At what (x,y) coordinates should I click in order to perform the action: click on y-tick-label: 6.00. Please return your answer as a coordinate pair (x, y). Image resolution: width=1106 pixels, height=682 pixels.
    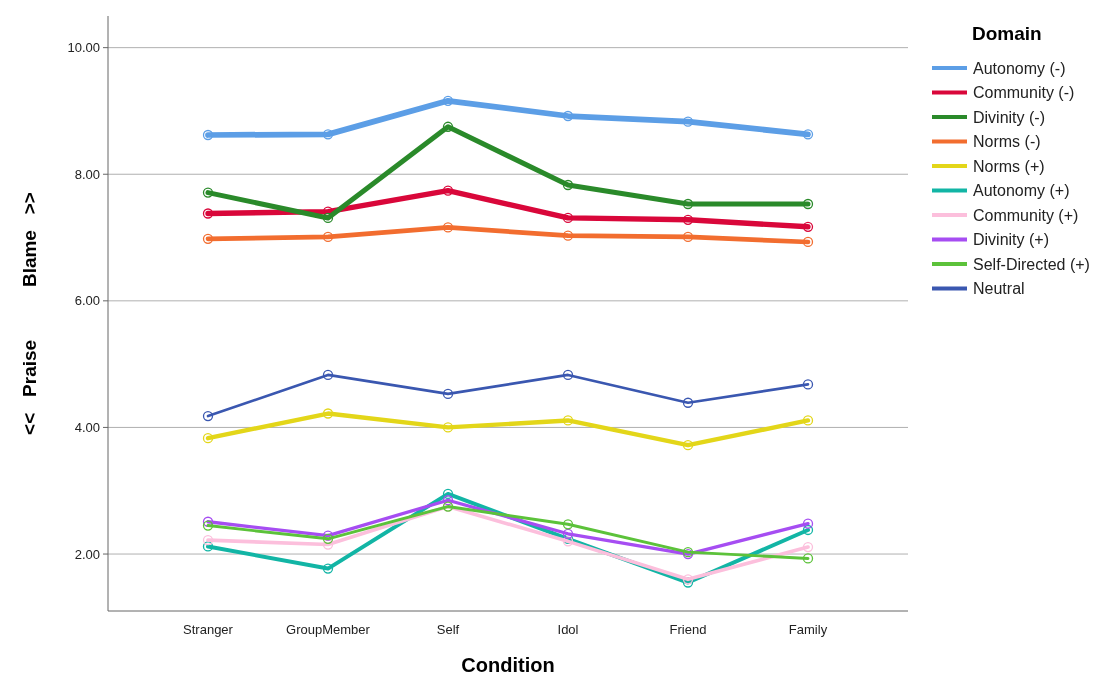
    Looking at the image, I should click on (87, 301).